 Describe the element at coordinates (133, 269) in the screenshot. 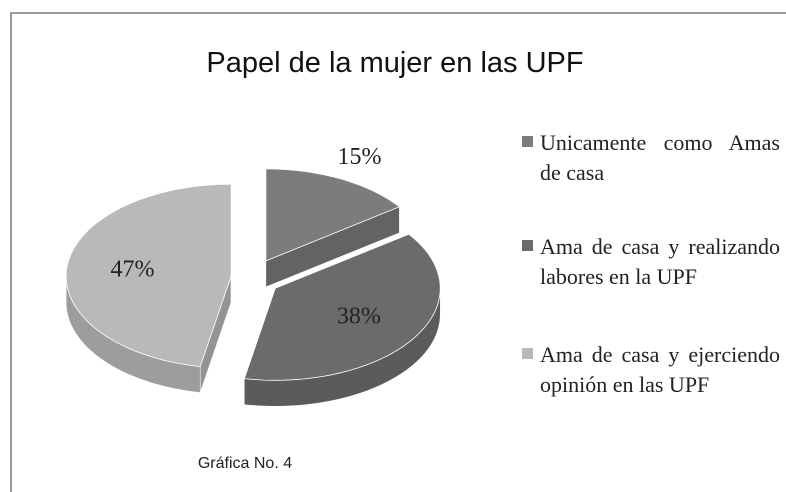

I see `data-label: 47%` at that location.